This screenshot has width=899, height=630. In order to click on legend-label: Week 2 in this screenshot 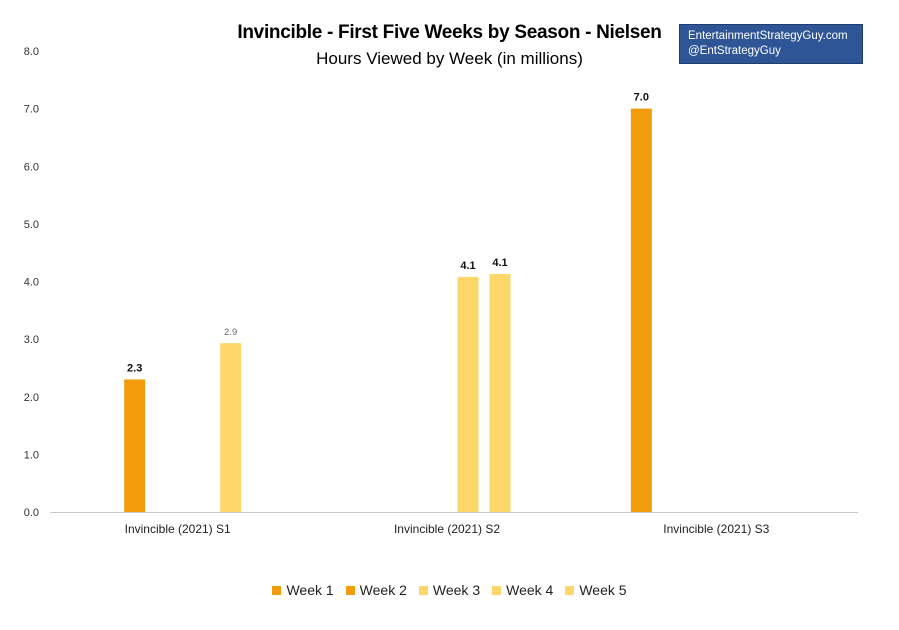, I will do `click(383, 590)`.